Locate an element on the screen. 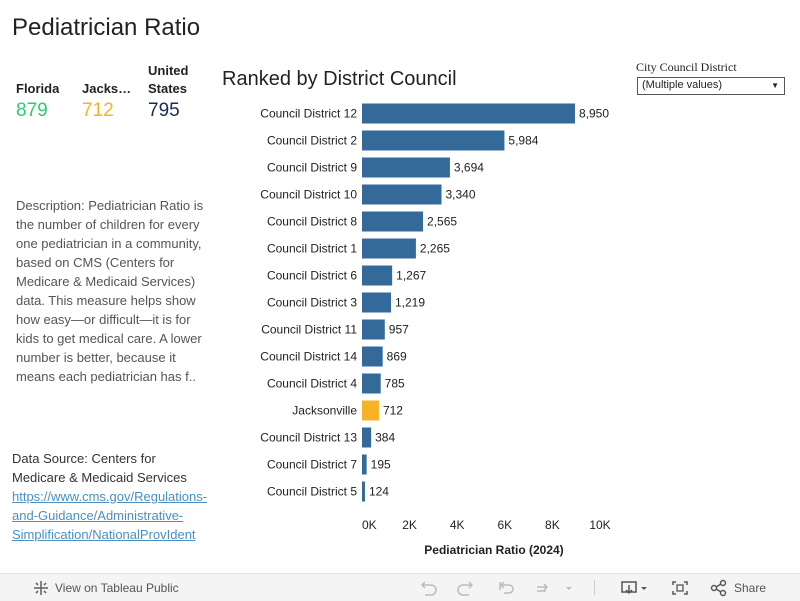  refresh-button is located at coordinates (554, 587).